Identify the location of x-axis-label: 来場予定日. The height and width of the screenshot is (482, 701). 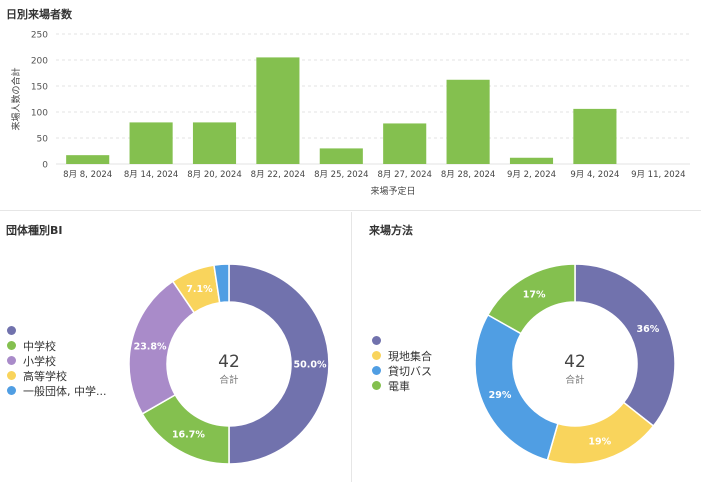
(392, 191).